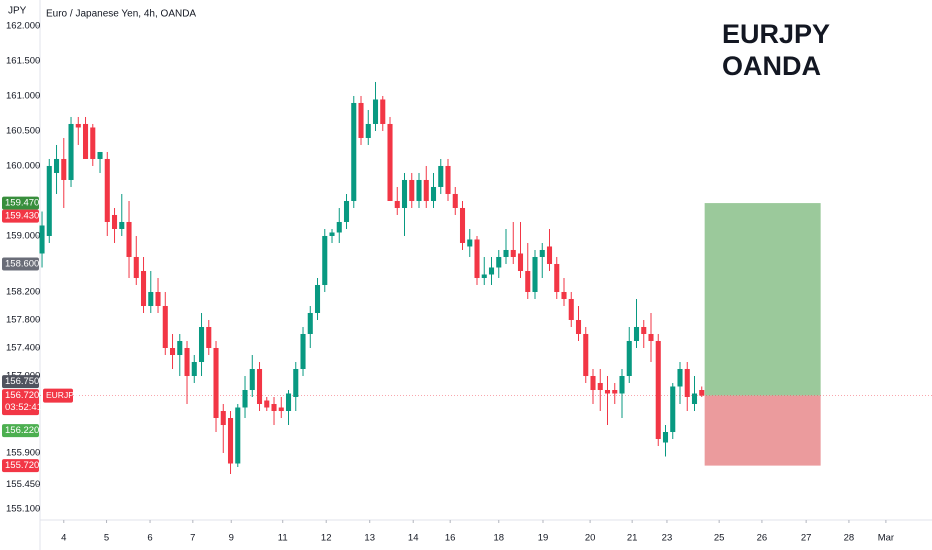 Image resolution: width=932 pixels, height=550 pixels. Describe the element at coordinates (762, 430) in the screenshot. I see `position-stop` at that location.